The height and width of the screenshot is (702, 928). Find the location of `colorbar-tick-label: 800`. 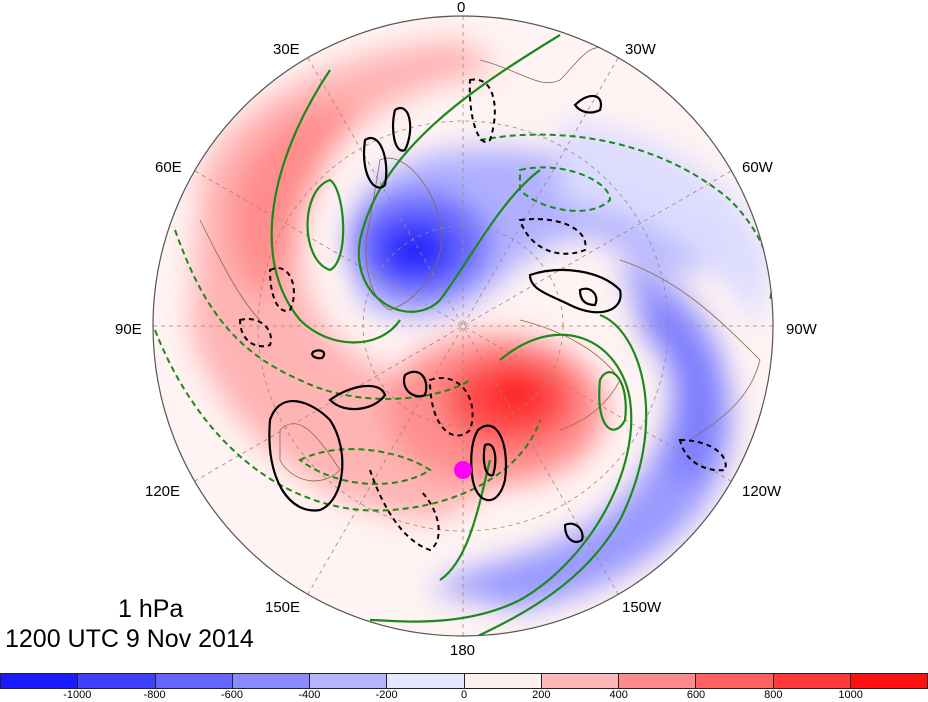

colorbar-tick-label: 800 is located at coordinates (773, 695).